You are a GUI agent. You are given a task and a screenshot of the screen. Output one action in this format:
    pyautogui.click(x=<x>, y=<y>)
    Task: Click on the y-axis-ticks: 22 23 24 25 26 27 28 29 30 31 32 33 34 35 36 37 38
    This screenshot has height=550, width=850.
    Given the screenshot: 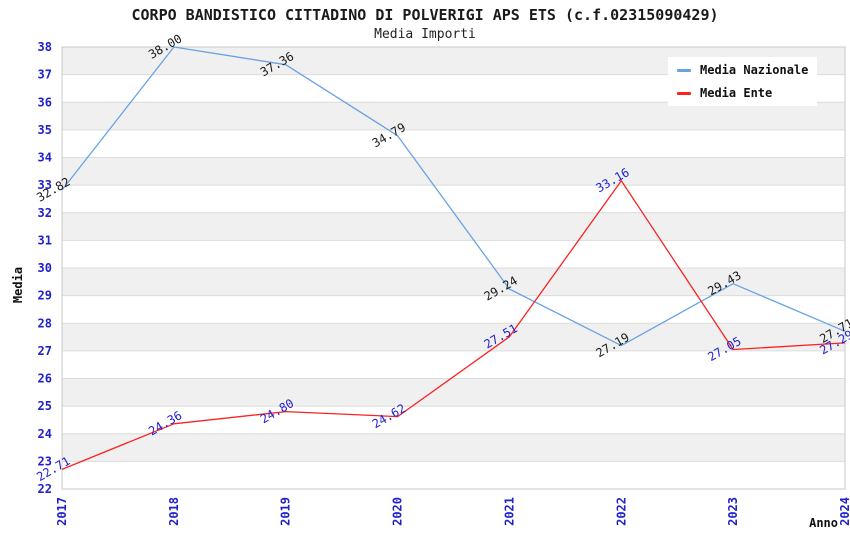 What is the action you would take?
    pyautogui.click(x=45, y=268)
    